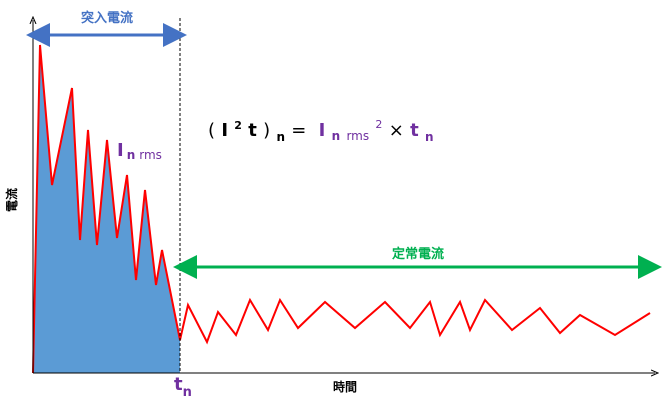 This screenshot has width=664, height=411. What do you see at coordinates (417, 254) in the screenshot?
I see `steady-label: 定常電流` at bounding box center [417, 254].